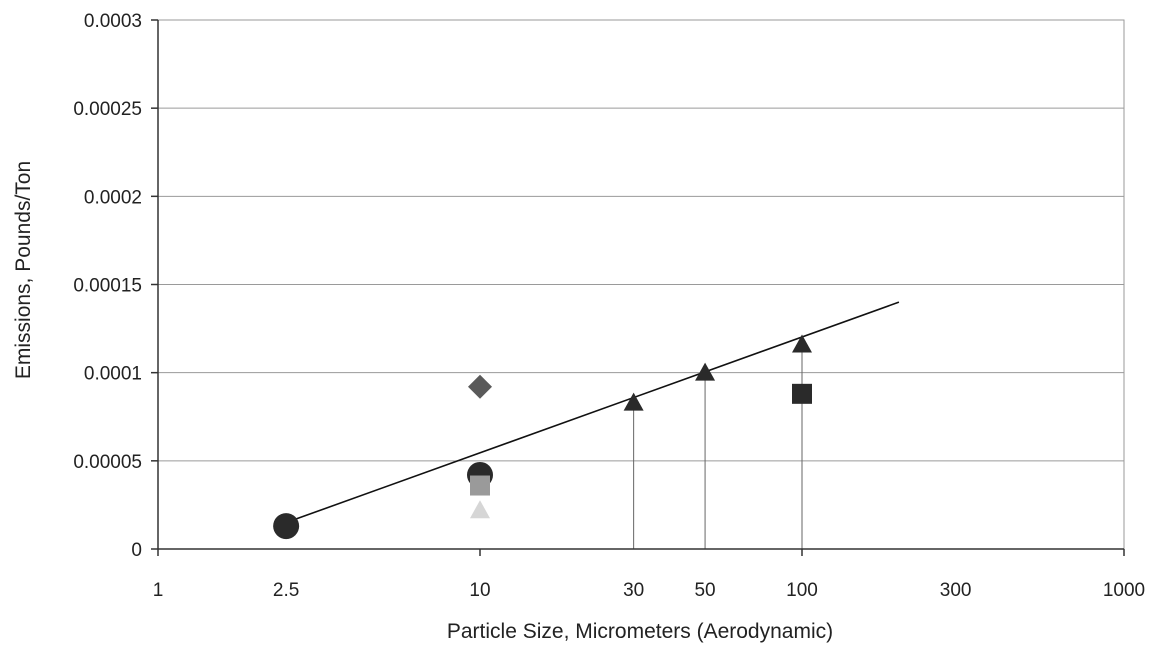 The width and height of the screenshot is (1160, 651). Describe the element at coordinates (107, 109) in the screenshot. I see `y-tick-label: 0.00025` at that location.